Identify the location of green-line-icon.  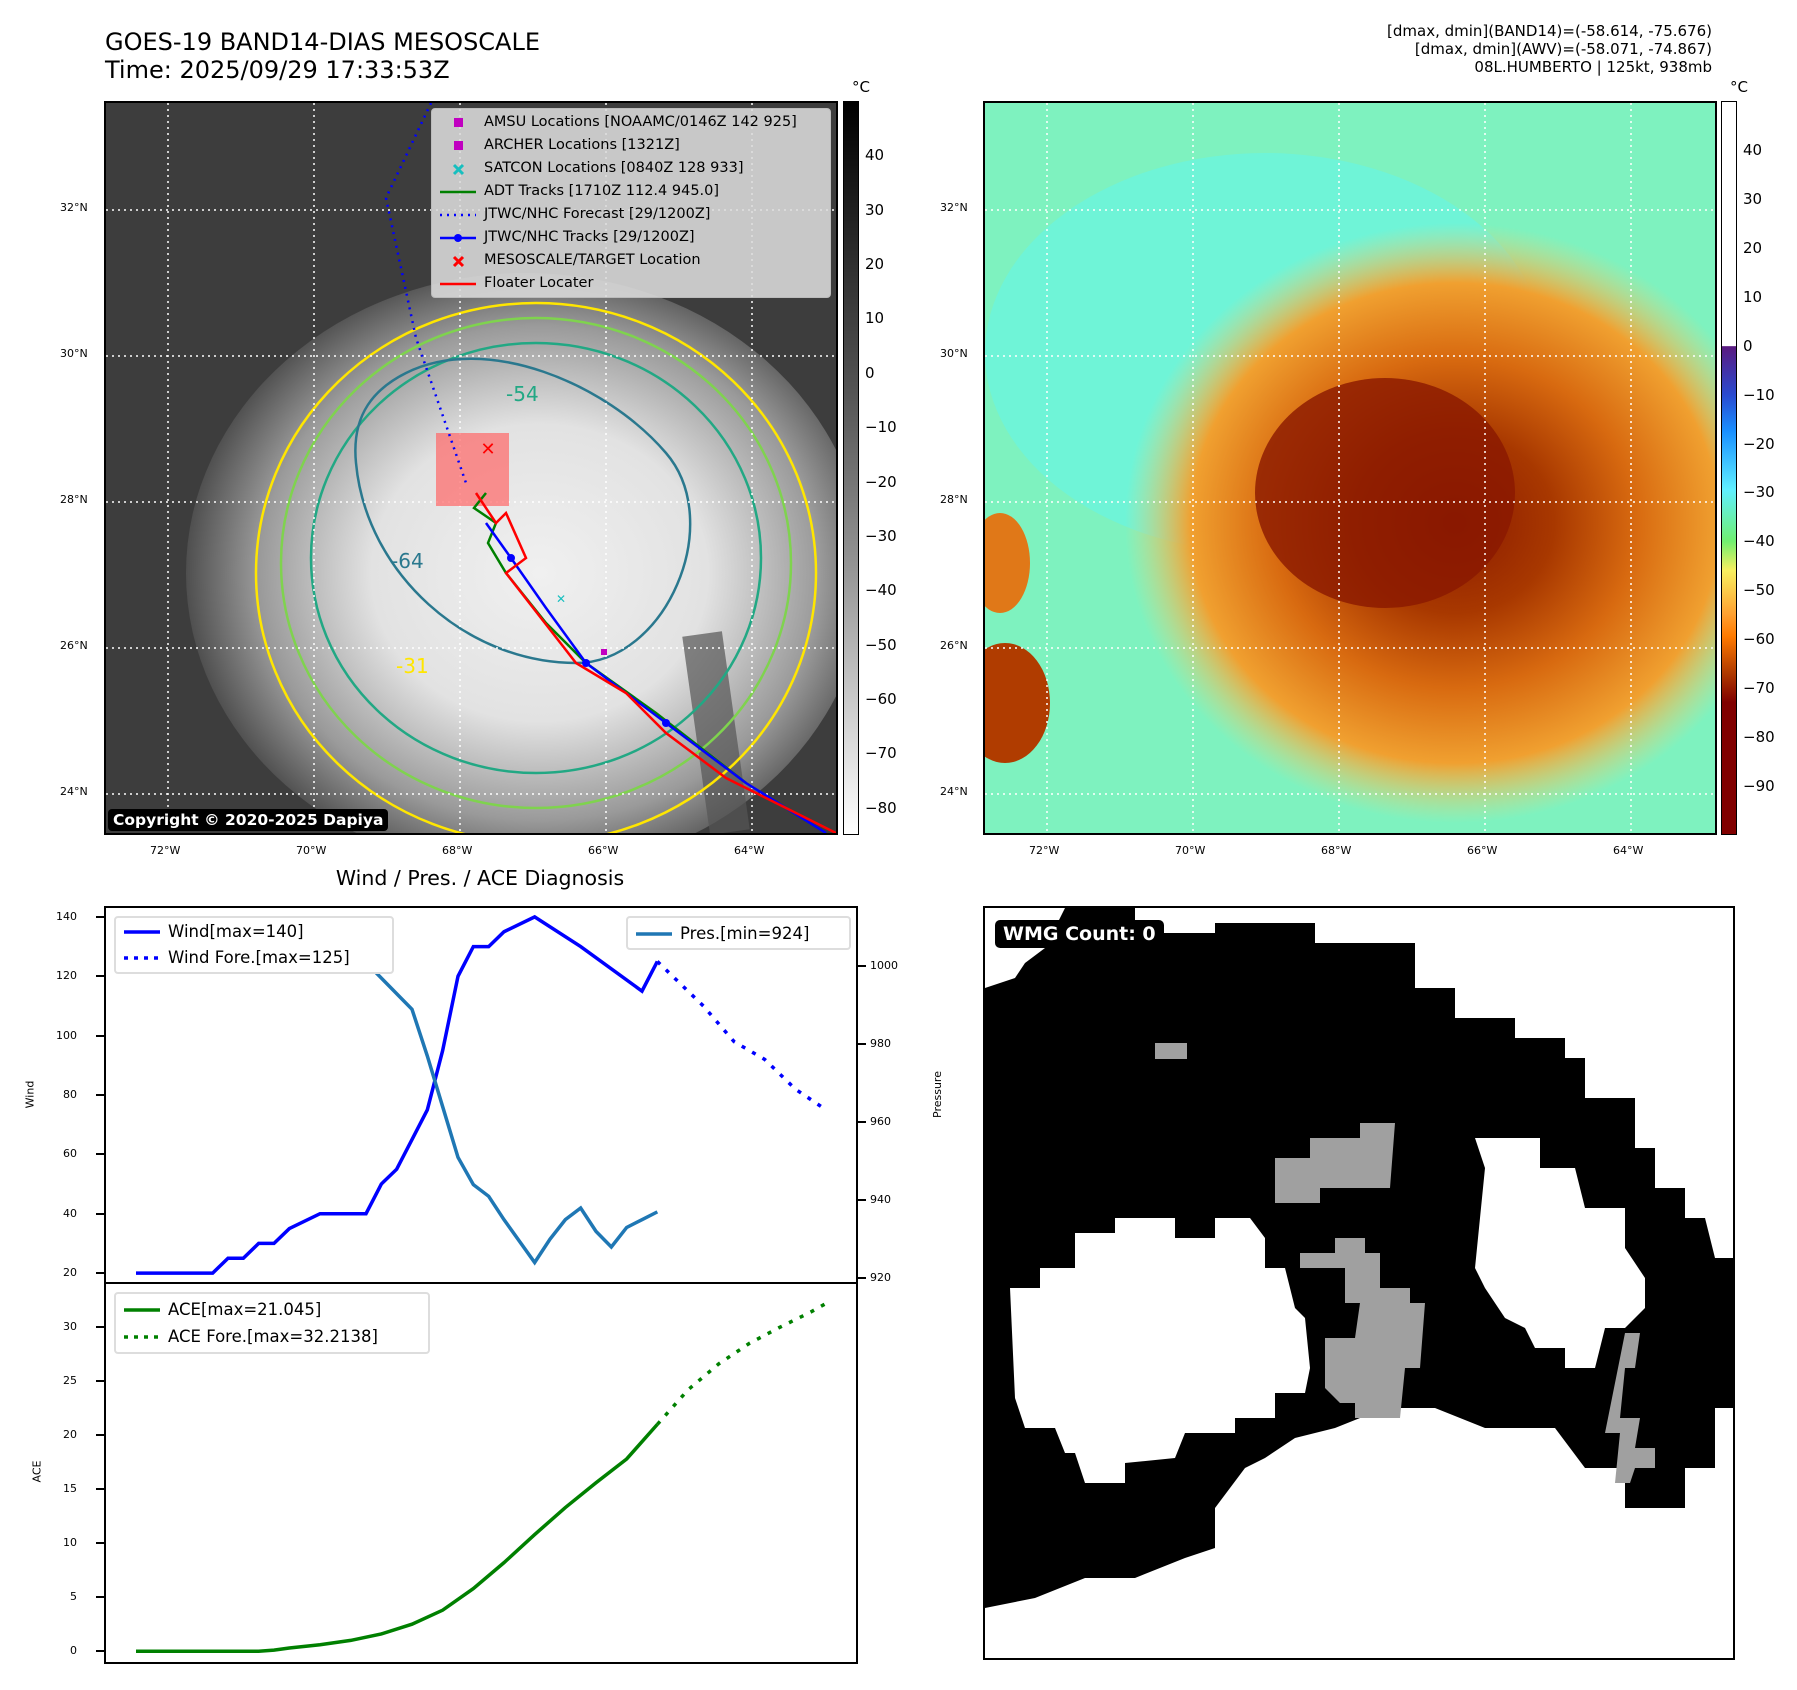
(142, 1309).